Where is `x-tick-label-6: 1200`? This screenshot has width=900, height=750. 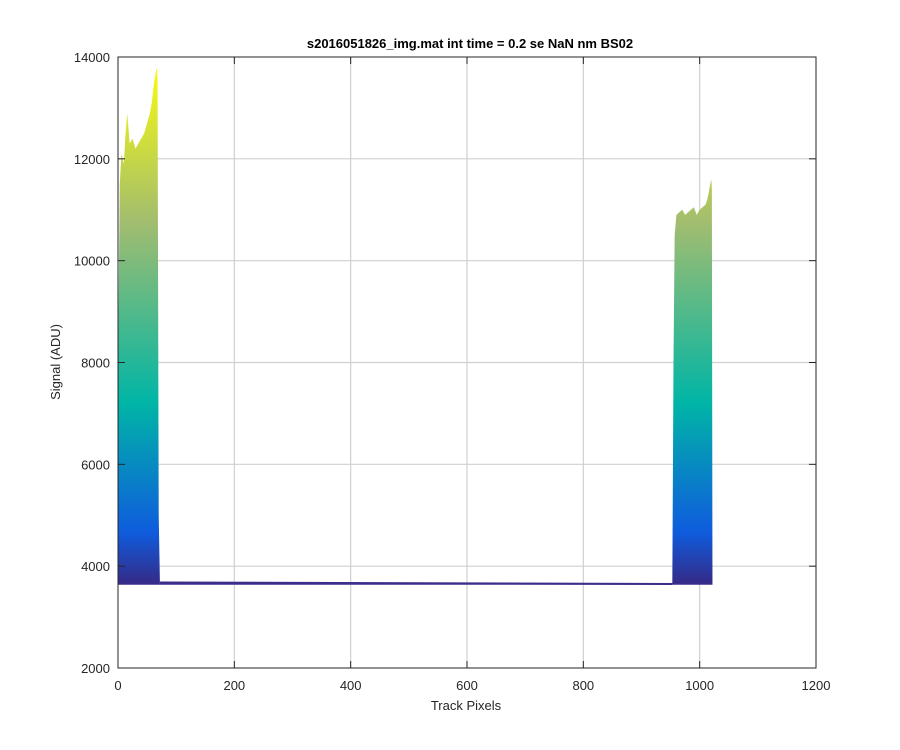
x-tick-label-6: 1200 is located at coordinates (816, 685).